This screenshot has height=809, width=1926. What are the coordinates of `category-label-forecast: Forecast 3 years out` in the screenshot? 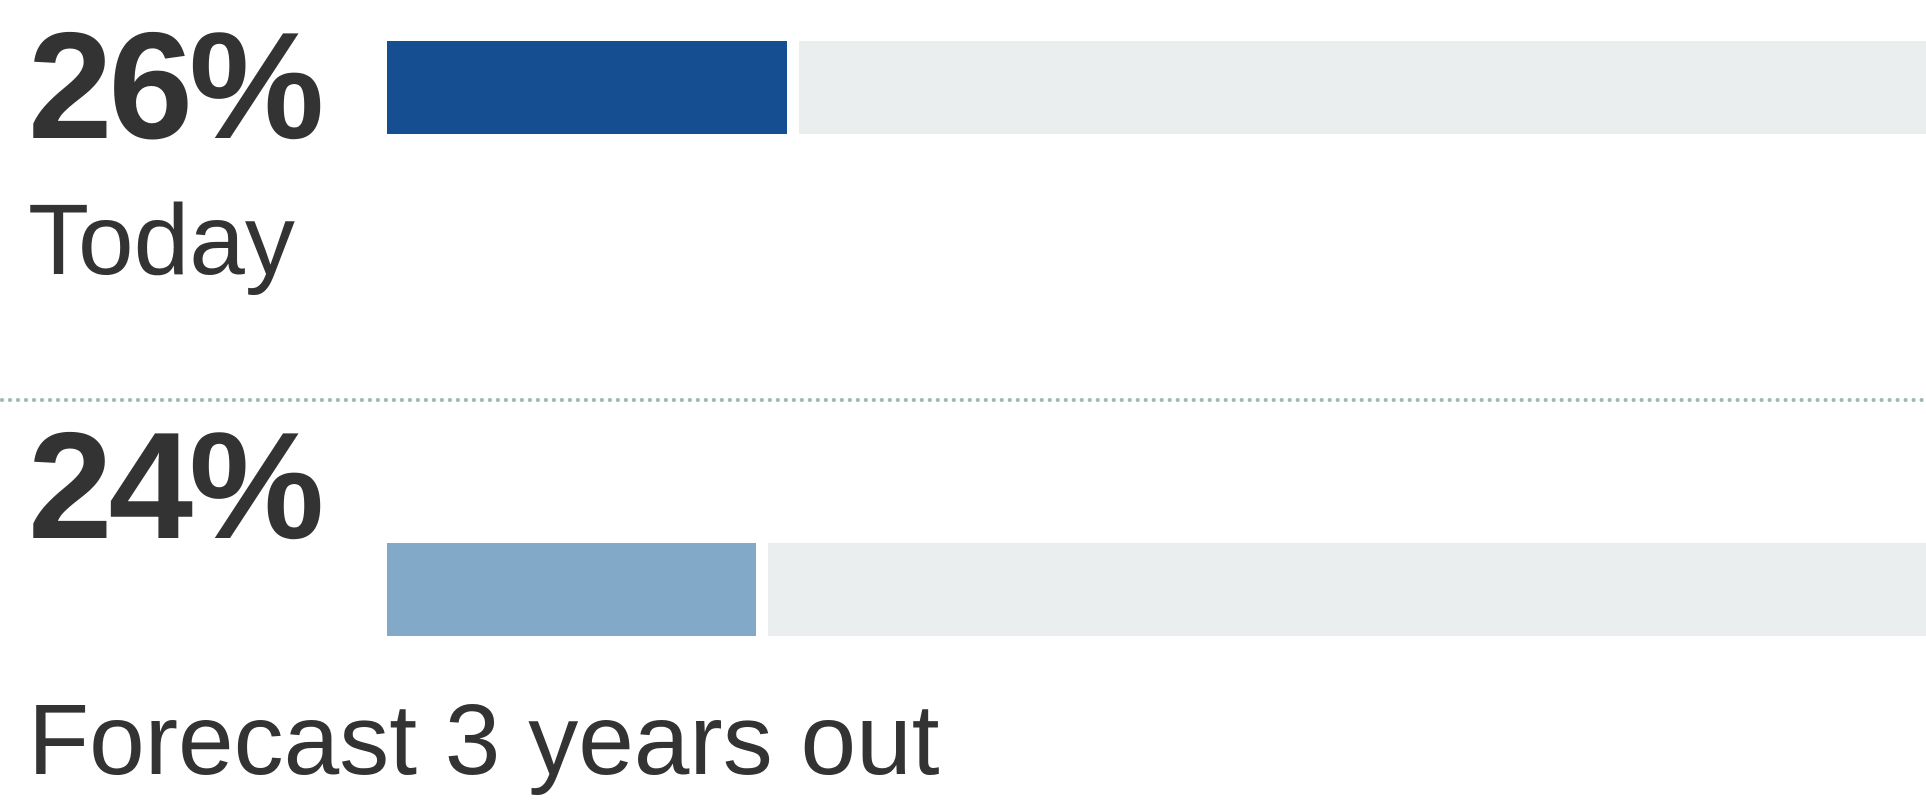 It's located at (484, 740).